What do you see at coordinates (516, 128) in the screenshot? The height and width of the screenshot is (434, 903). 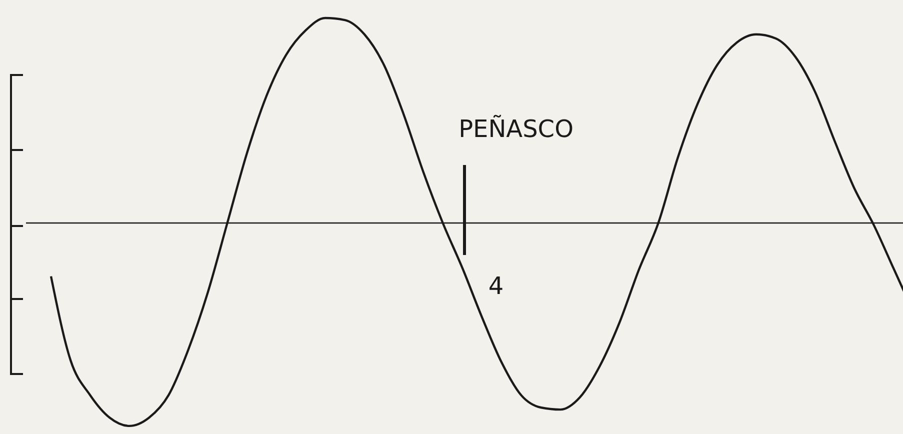 I see `annotation: PEÑASCO` at bounding box center [516, 128].